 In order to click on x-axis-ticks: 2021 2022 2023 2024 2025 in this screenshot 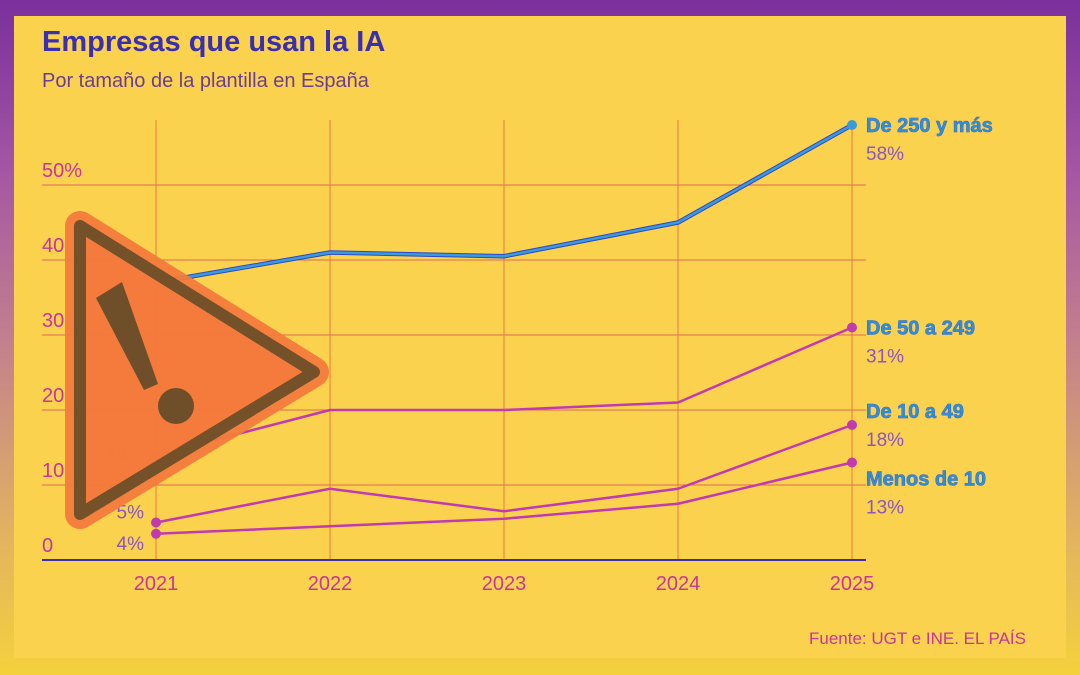, I will do `click(504, 584)`.